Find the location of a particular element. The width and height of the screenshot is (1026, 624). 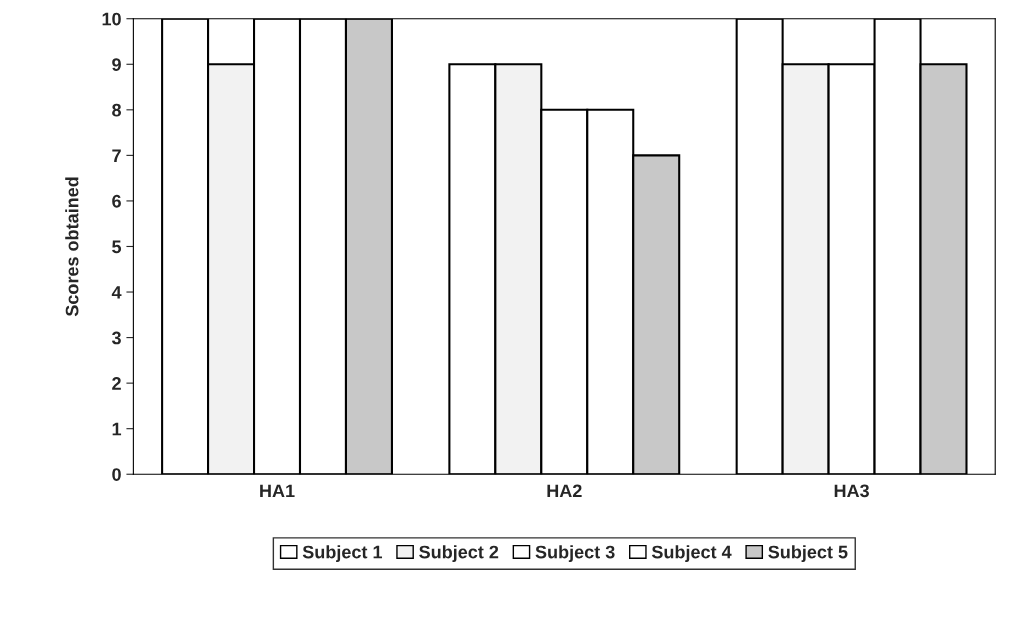

y-tick-label: 4 is located at coordinates (116, 292).